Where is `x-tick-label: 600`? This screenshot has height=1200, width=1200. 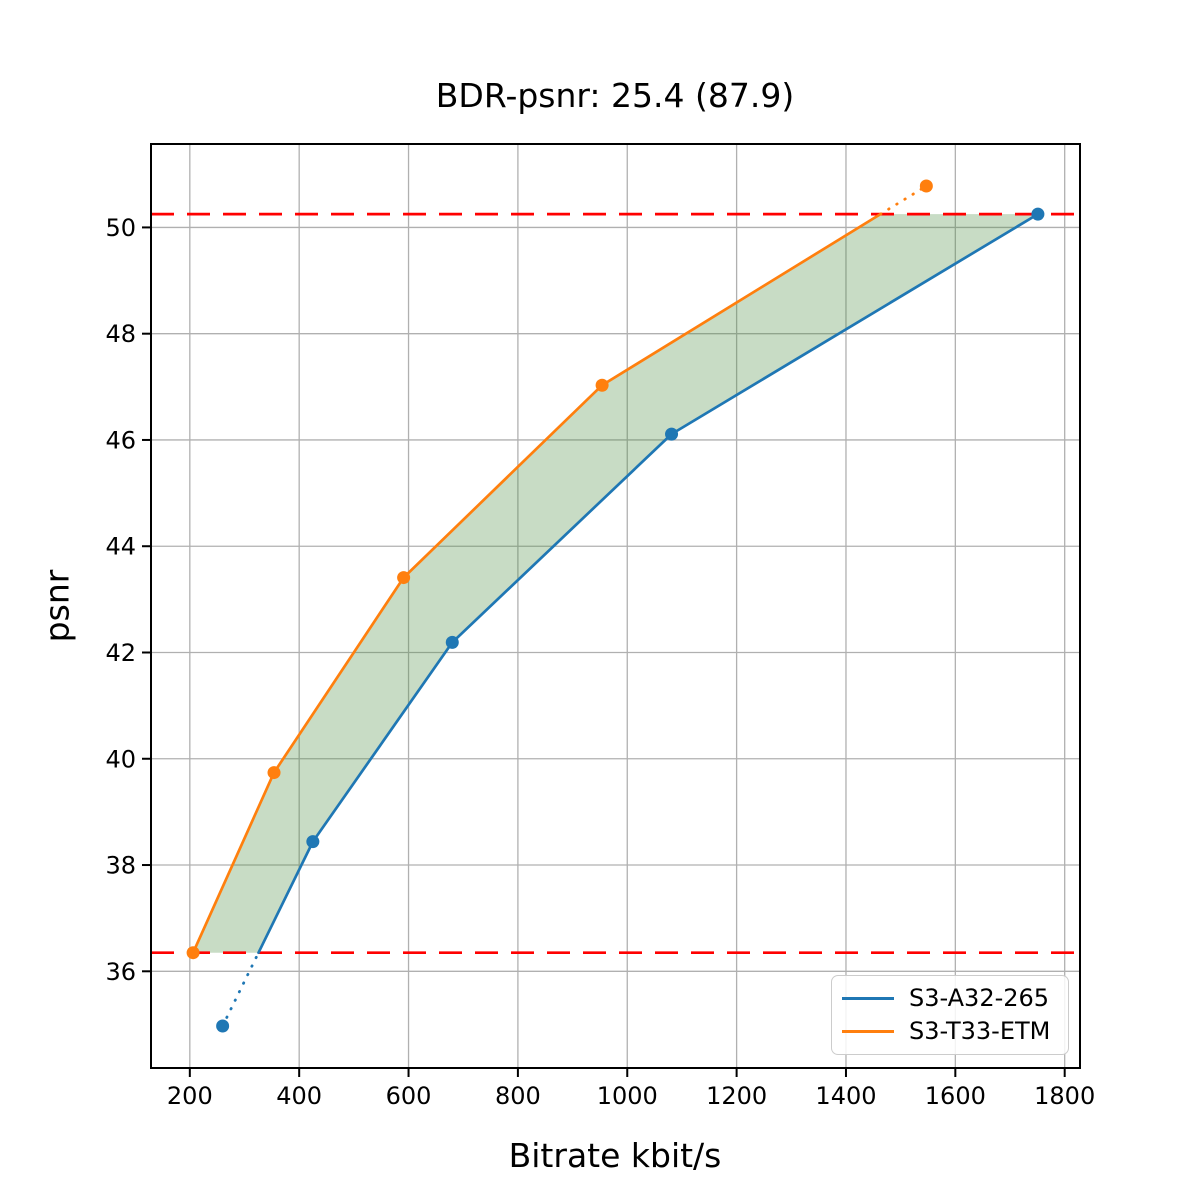
x-tick-label: 600 is located at coordinates (409, 1096).